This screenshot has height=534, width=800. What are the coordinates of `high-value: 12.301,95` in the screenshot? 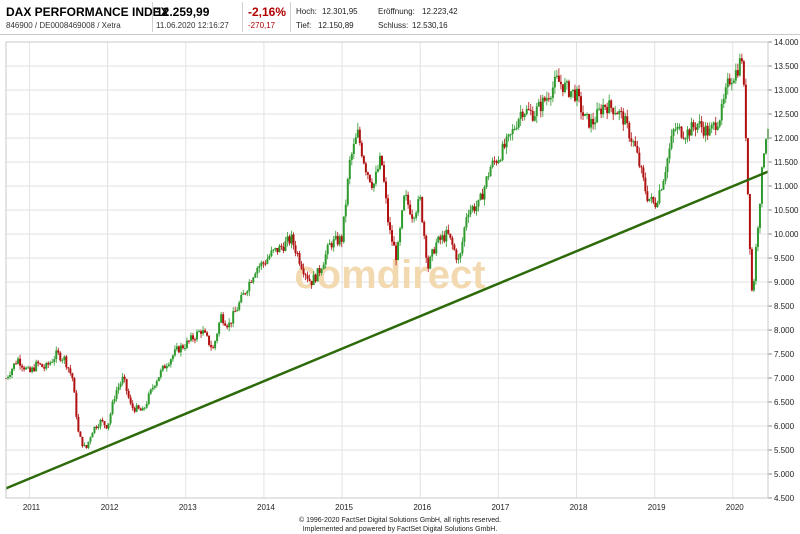 It's located at (340, 11).